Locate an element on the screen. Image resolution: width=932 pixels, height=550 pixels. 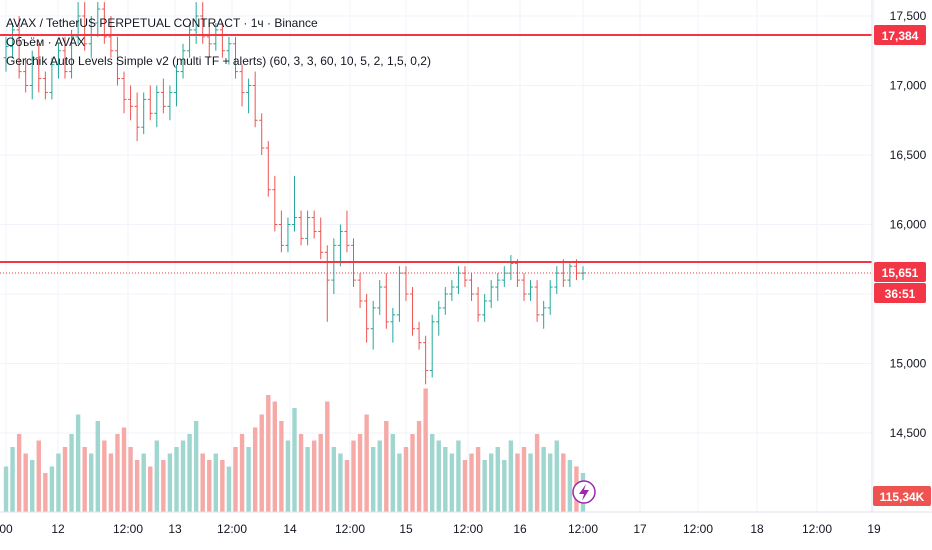
price-tags: 17,384 15,651 36:51 115,34K is located at coordinates (902, 265).